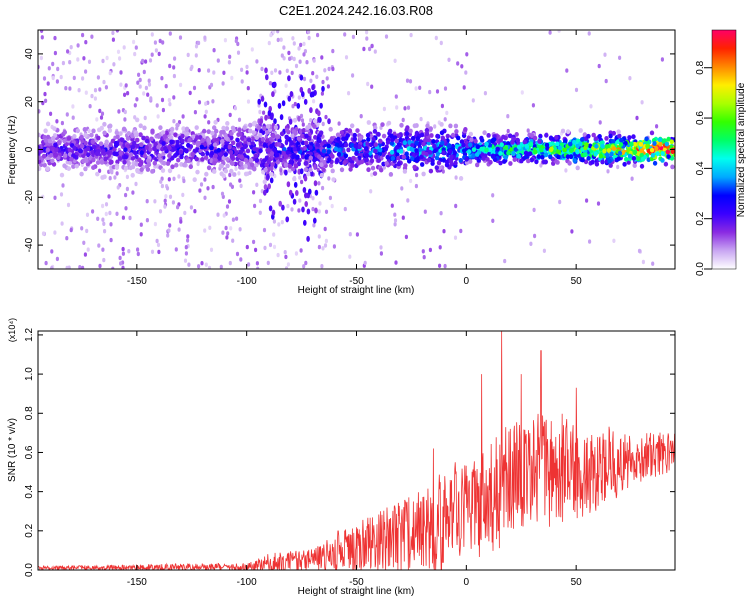  I want to click on snr-x-tick-label: 50, so click(577, 582).